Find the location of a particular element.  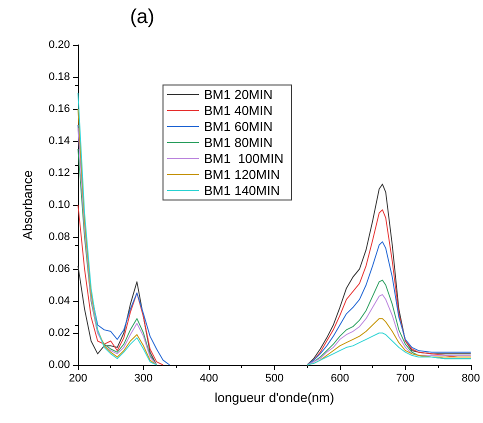

legend-label: BM1 60MIN is located at coordinates (238, 126).